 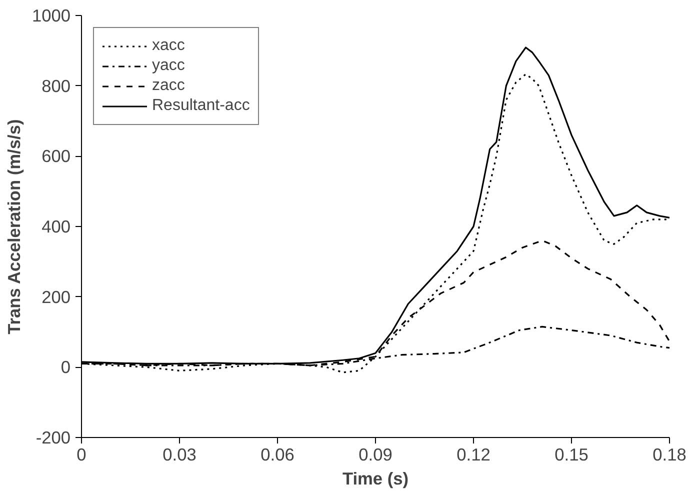 What do you see at coordinates (56, 296) in the screenshot?
I see `y-tick-label: 200` at bounding box center [56, 296].